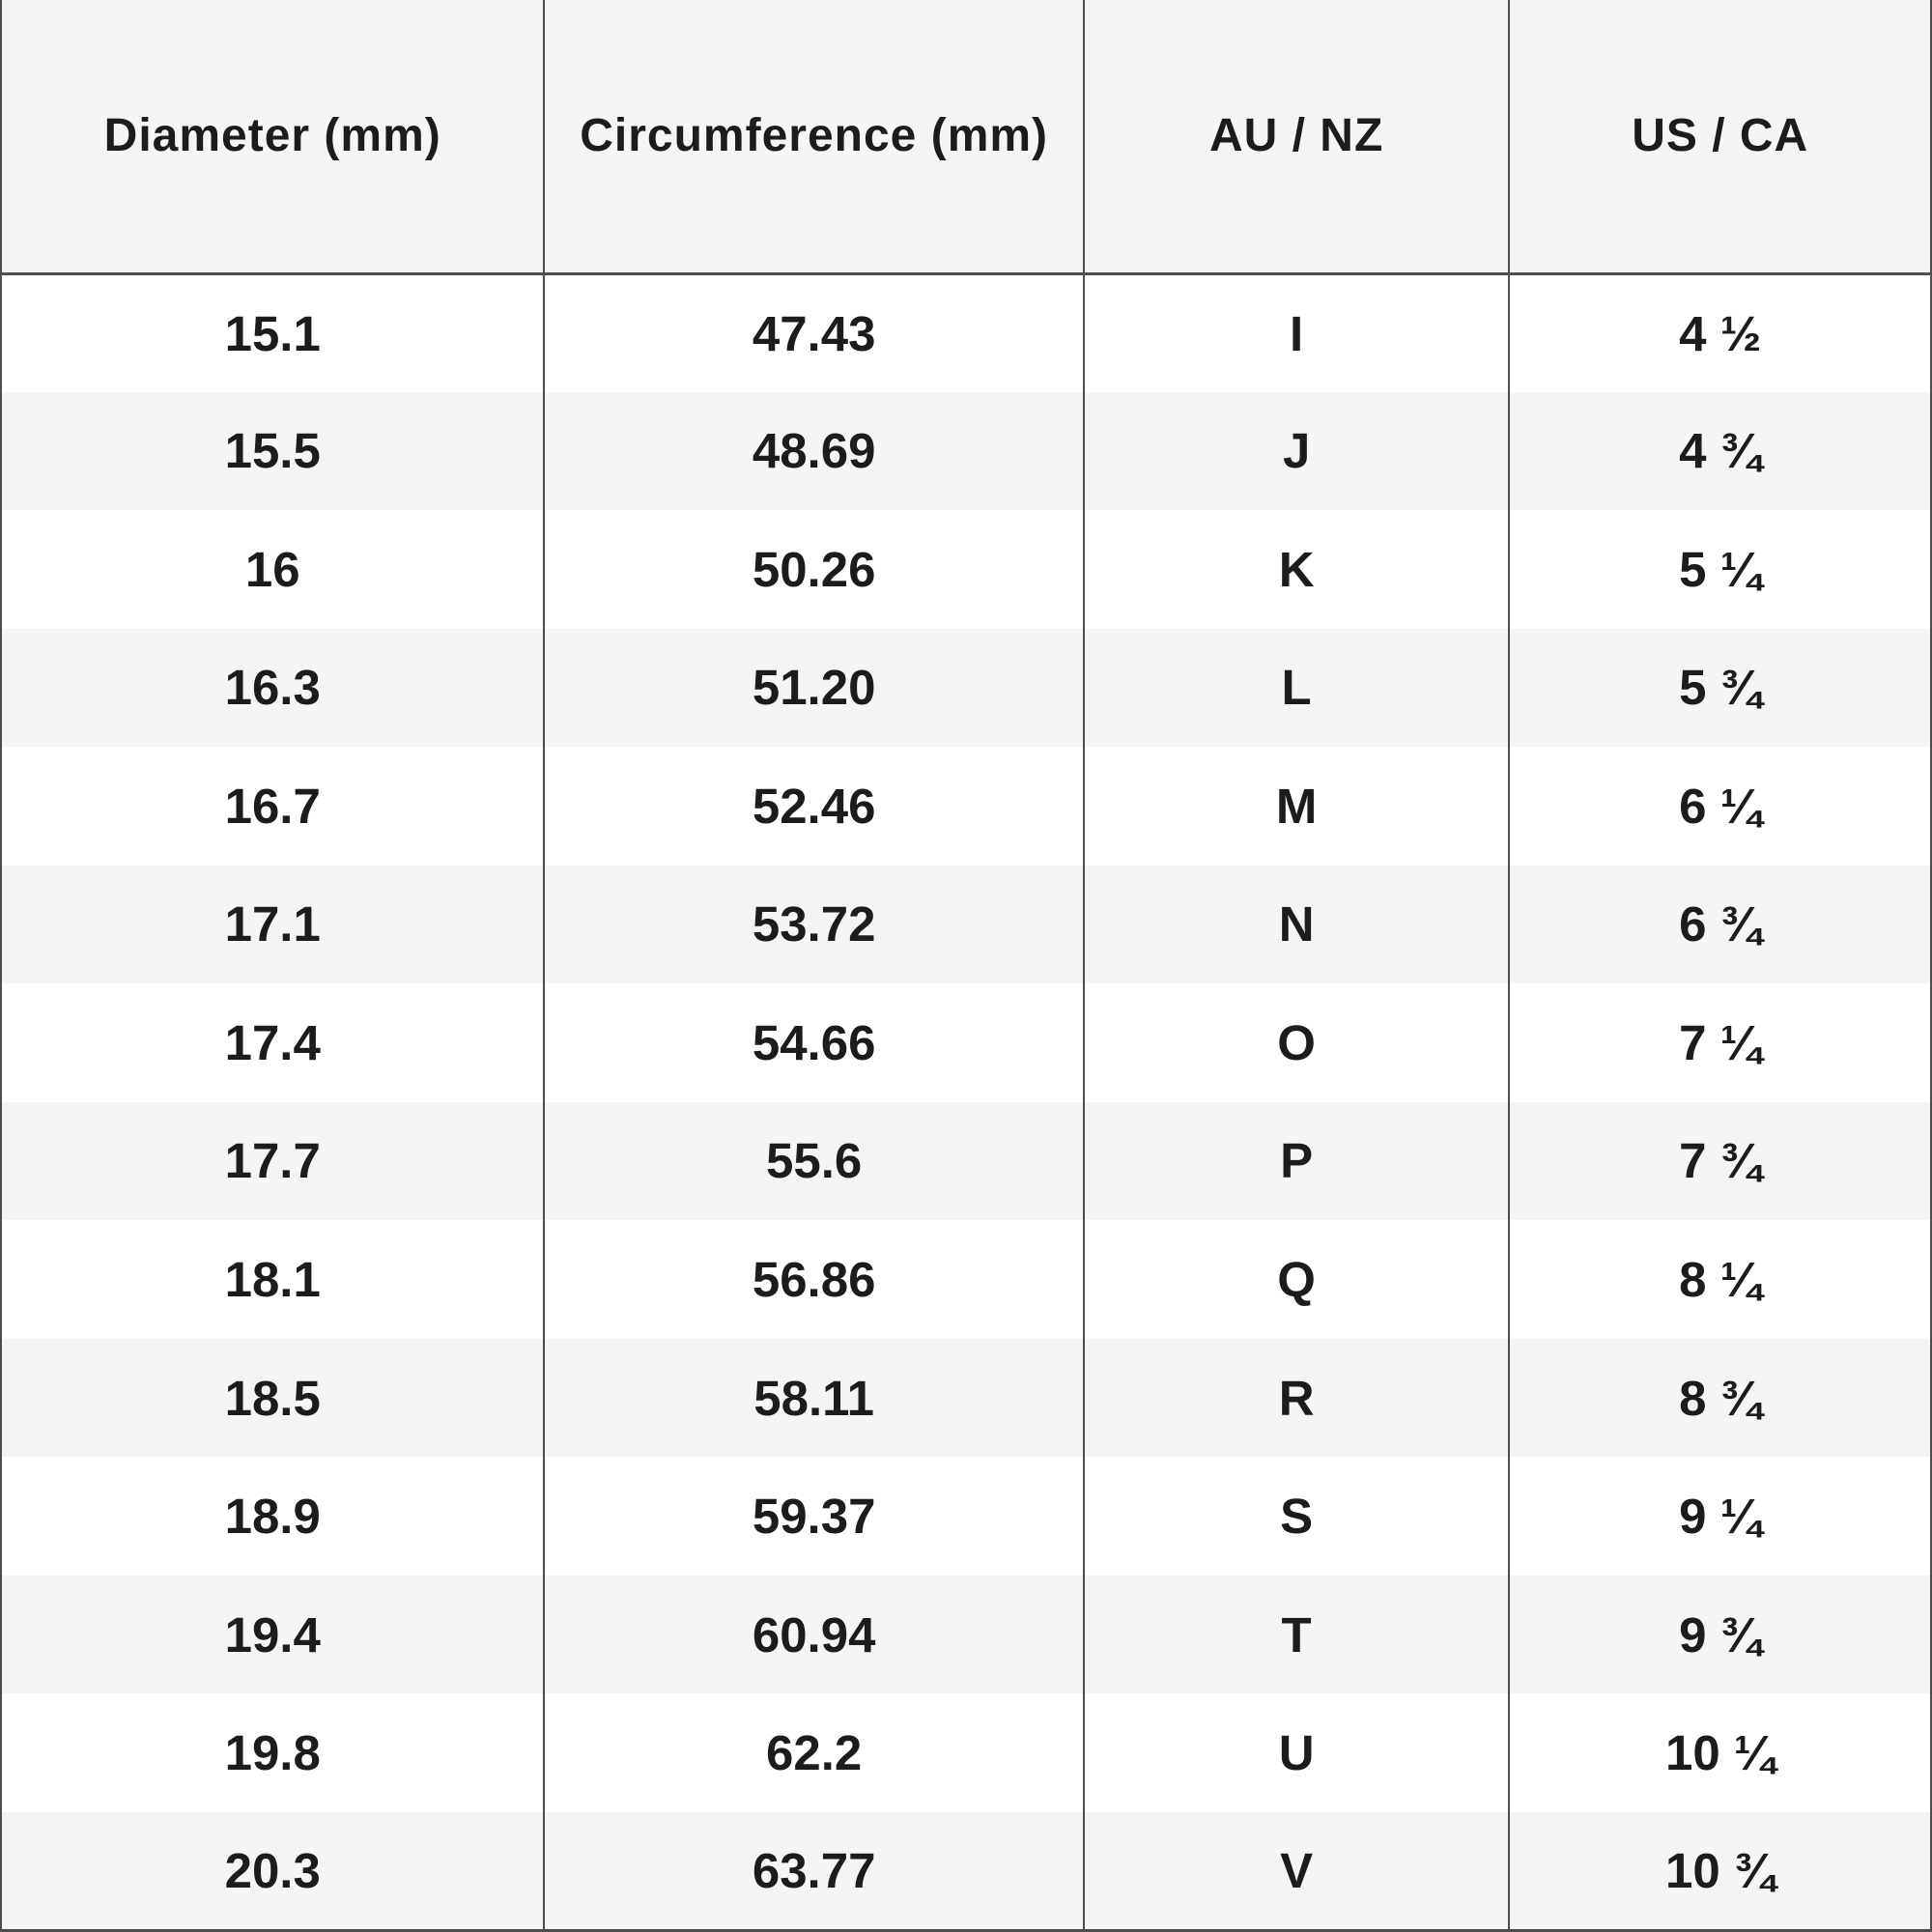  I want to click on table-row: 19.8 62.2 U 10 ¼, so click(966, 1752).